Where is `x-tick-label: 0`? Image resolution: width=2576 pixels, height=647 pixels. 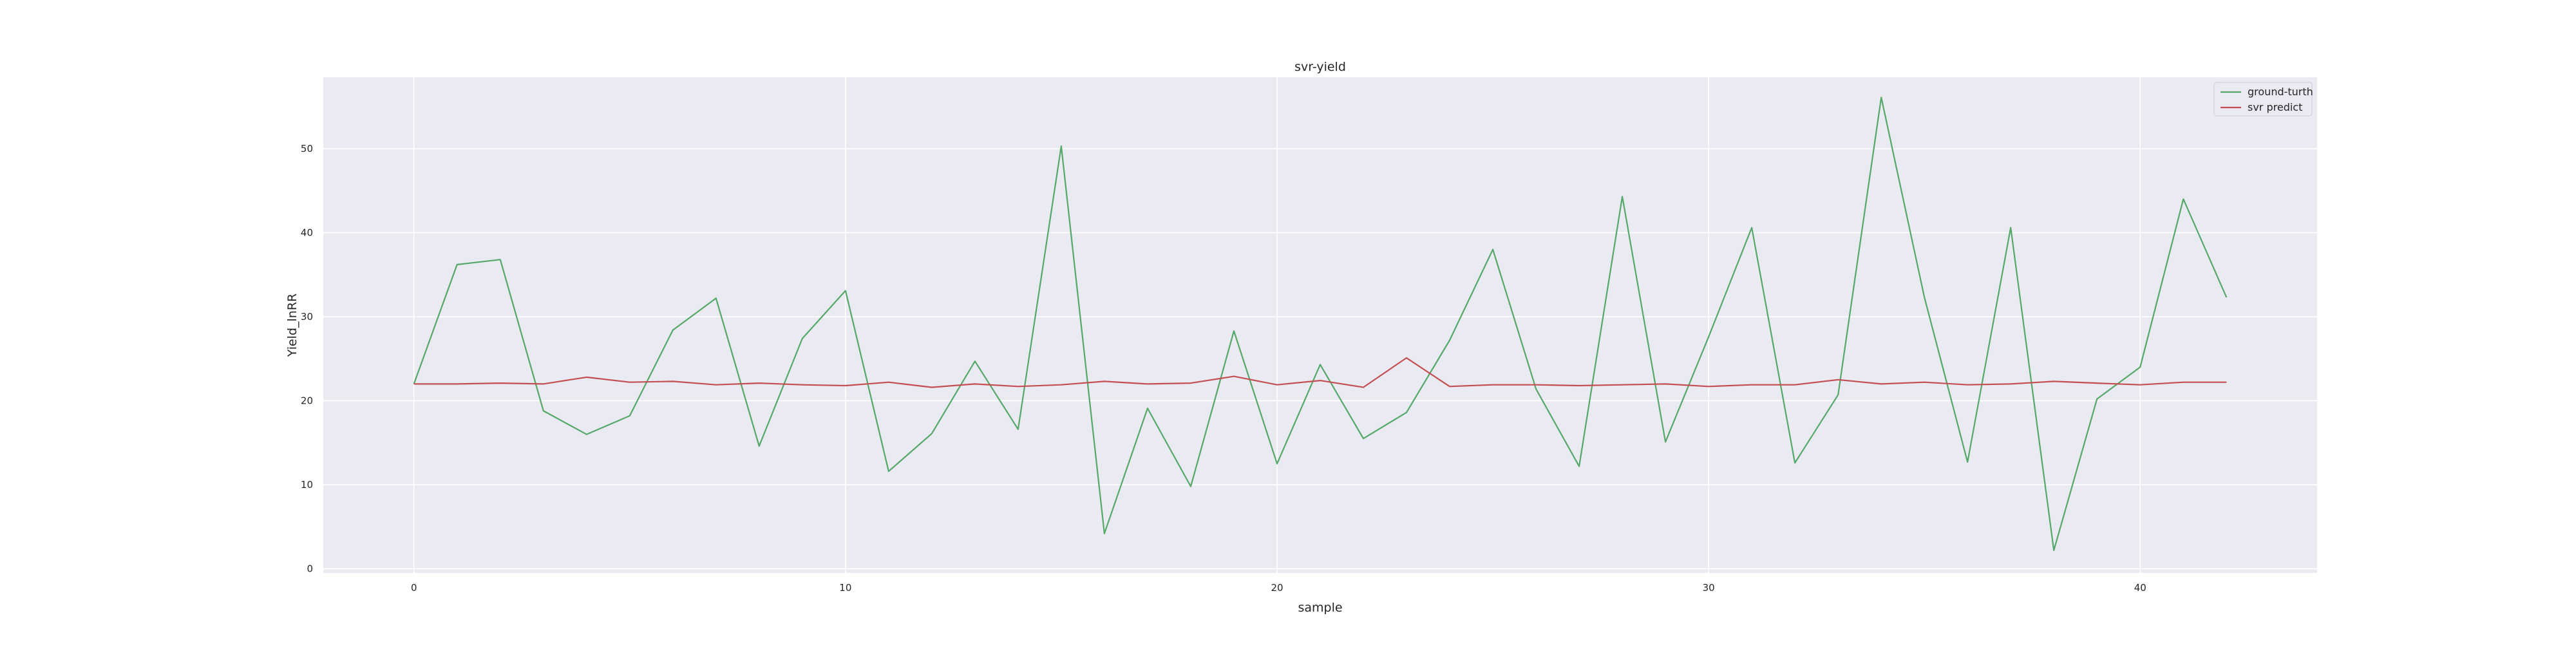 x-tick-label: 0 is located at coordinates (414, 588).